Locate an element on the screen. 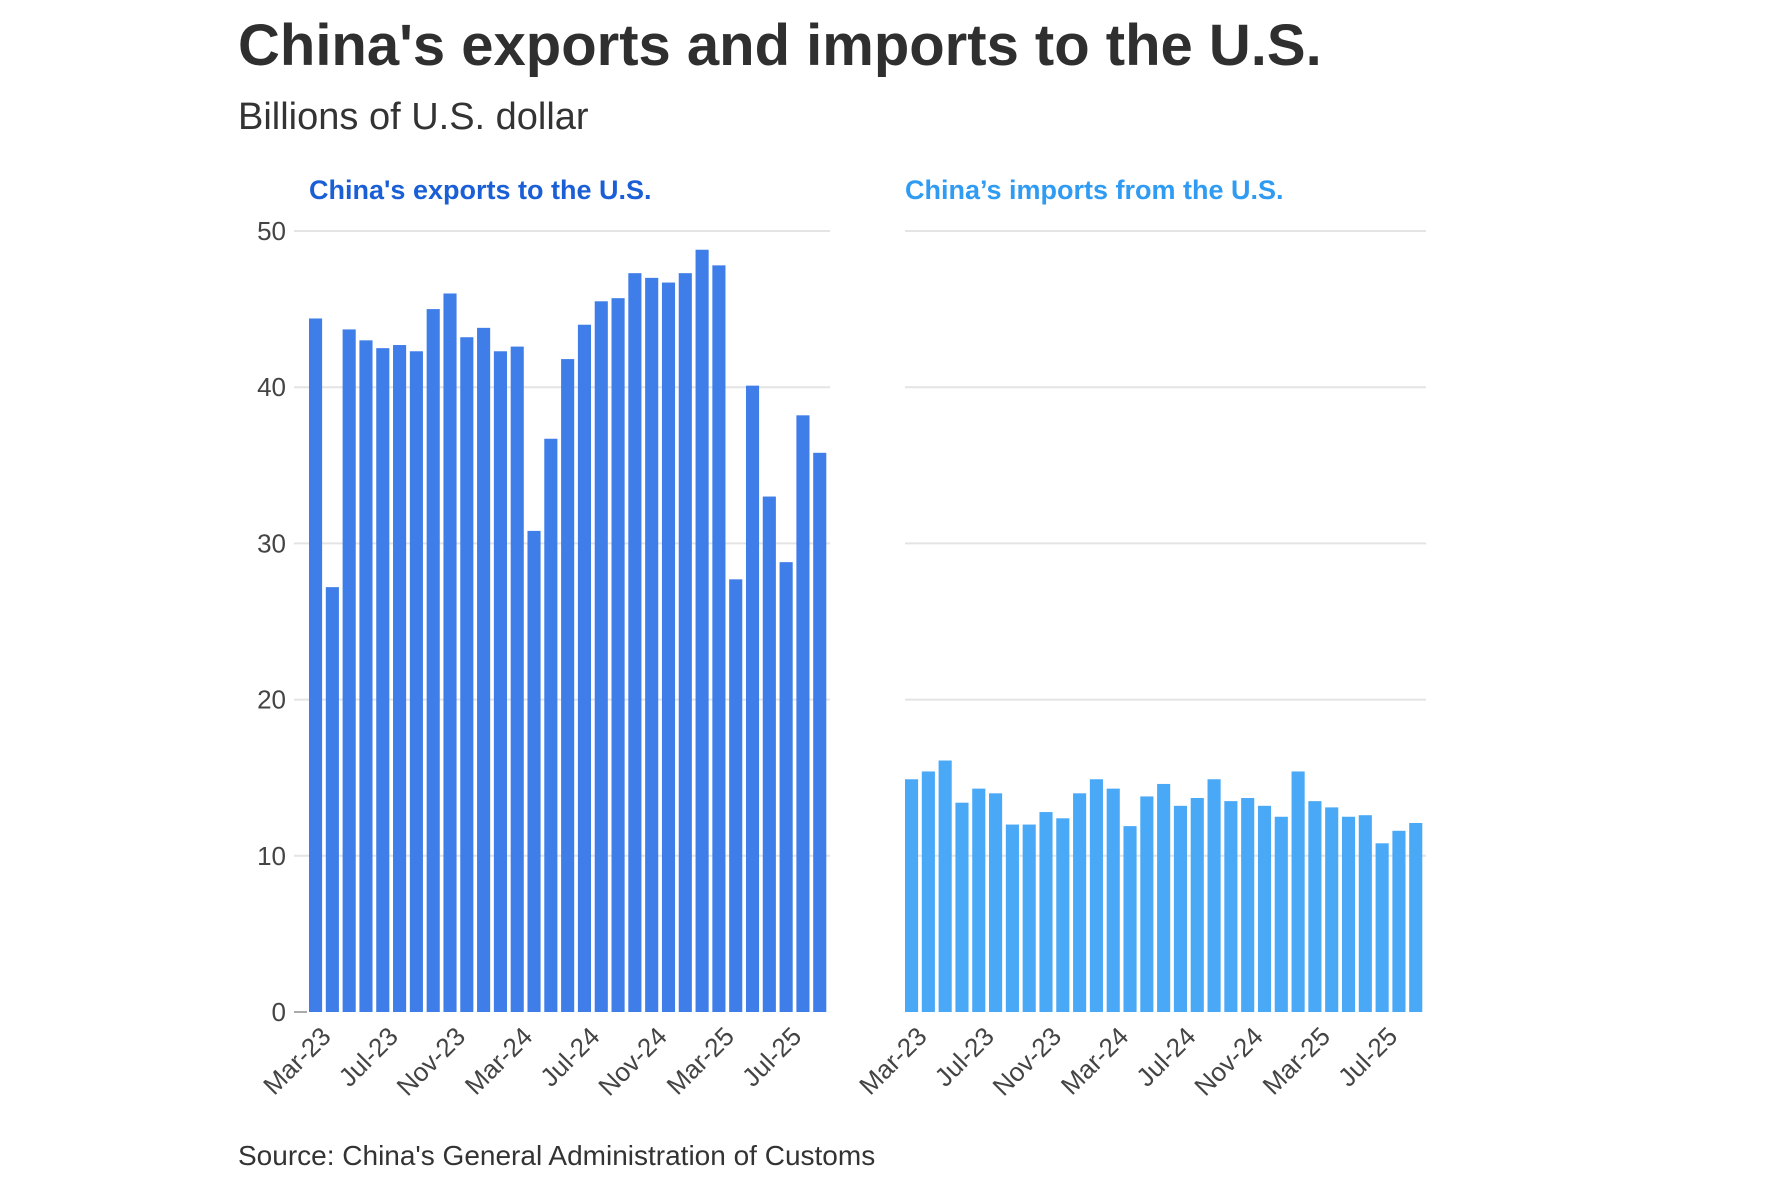  imports-panel-title: China’s imports from the U.S. is located at coordinates (1094, 190).